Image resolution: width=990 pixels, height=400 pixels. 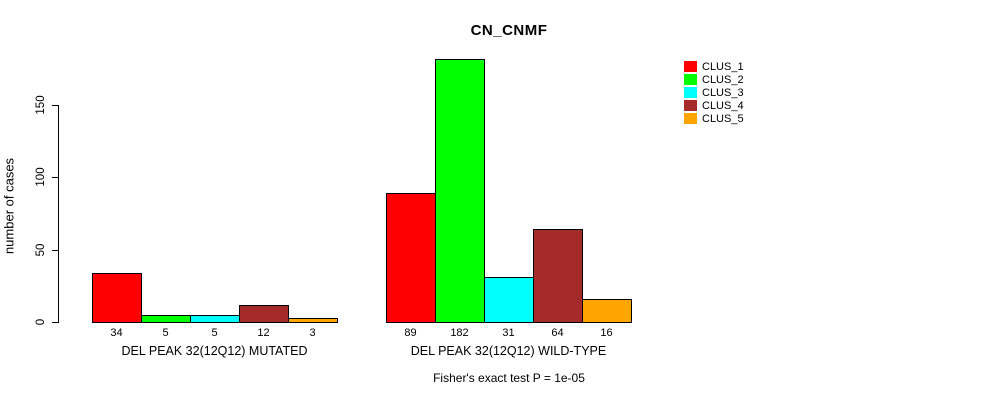 What do you see at coordinates (723, 66) in the screenshot?
I see `legend-label: CLUS_1` at bounding box center [723, 66].